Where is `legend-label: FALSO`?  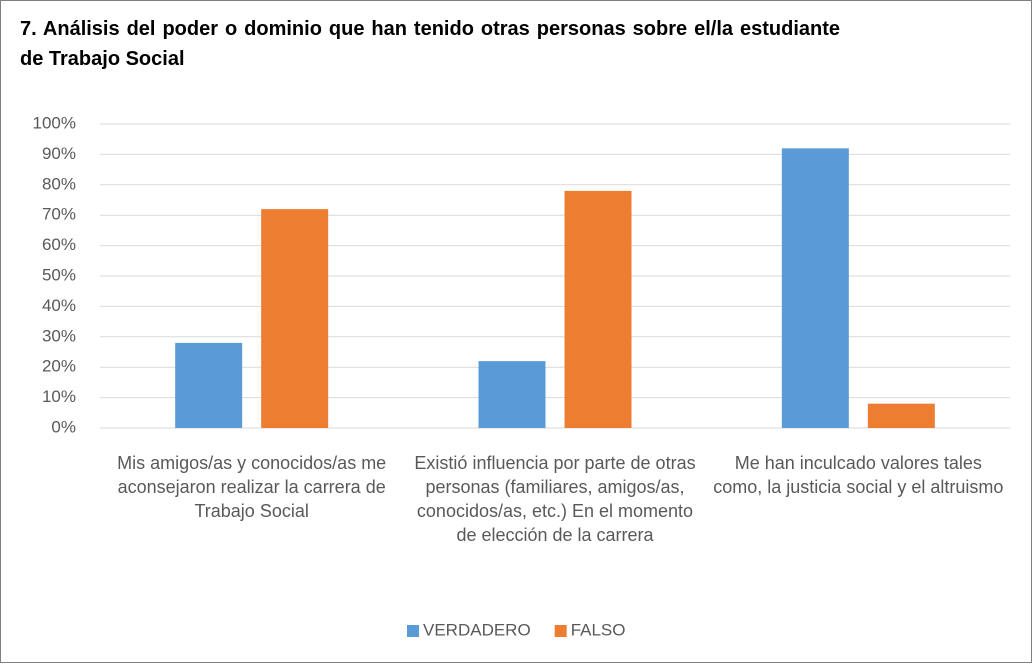 legend-label: FALSO is located at coordinates (598, 629).